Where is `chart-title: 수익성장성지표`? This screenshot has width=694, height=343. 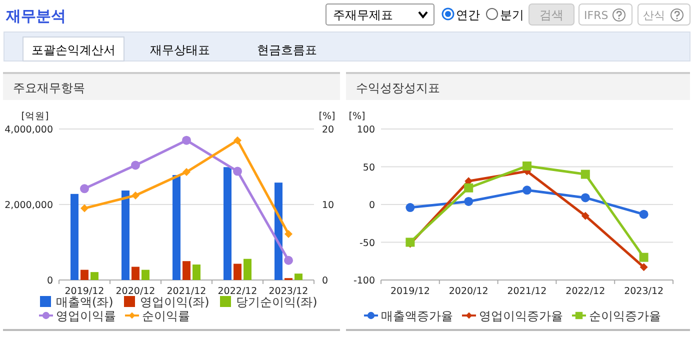 chart-title: 수익성장성지표 is located at coordinates (398, 88).